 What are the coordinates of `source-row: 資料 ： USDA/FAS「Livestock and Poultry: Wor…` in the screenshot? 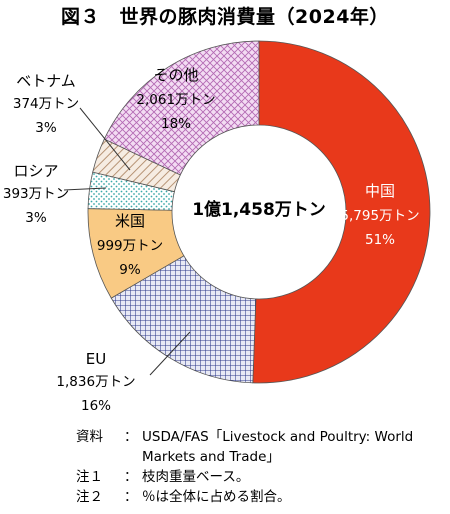 It's located at (259, 437).